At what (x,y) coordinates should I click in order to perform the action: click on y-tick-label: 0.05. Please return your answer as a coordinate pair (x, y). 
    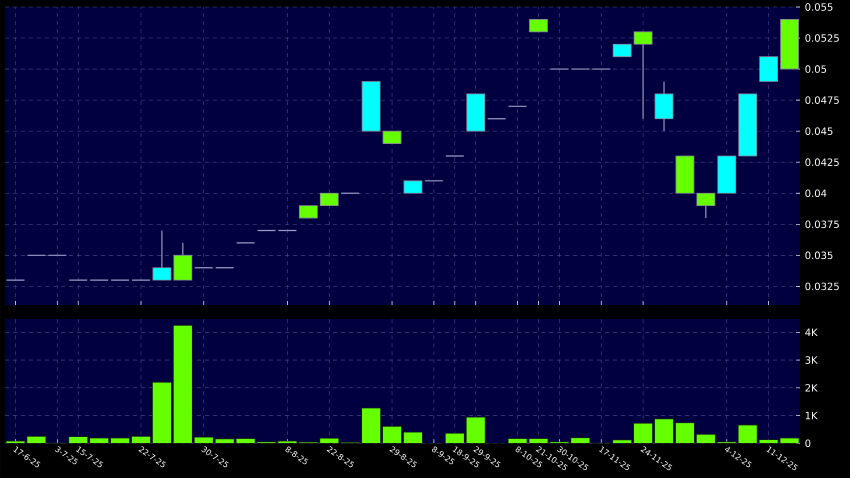
    Looking at the image, I should click on (815, 69).